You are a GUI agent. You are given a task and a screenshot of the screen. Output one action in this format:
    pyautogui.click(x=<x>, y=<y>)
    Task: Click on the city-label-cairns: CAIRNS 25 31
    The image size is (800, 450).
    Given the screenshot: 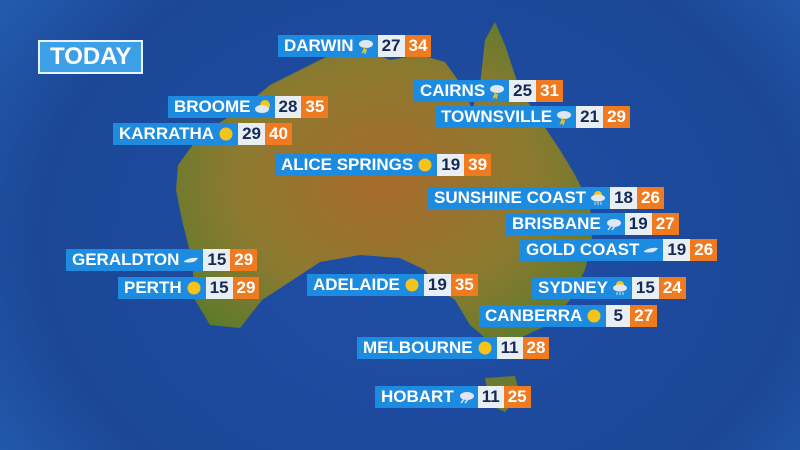 What is the action you would take?
    pyautogui.click(x=489, y=91)
    